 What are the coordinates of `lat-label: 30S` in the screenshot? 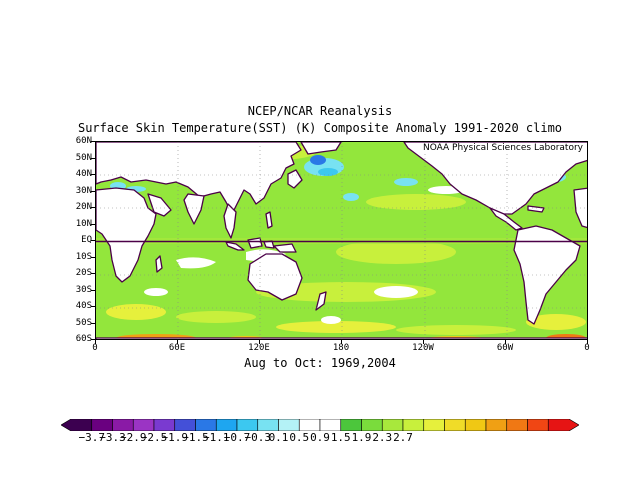 It's located at (83, 289).